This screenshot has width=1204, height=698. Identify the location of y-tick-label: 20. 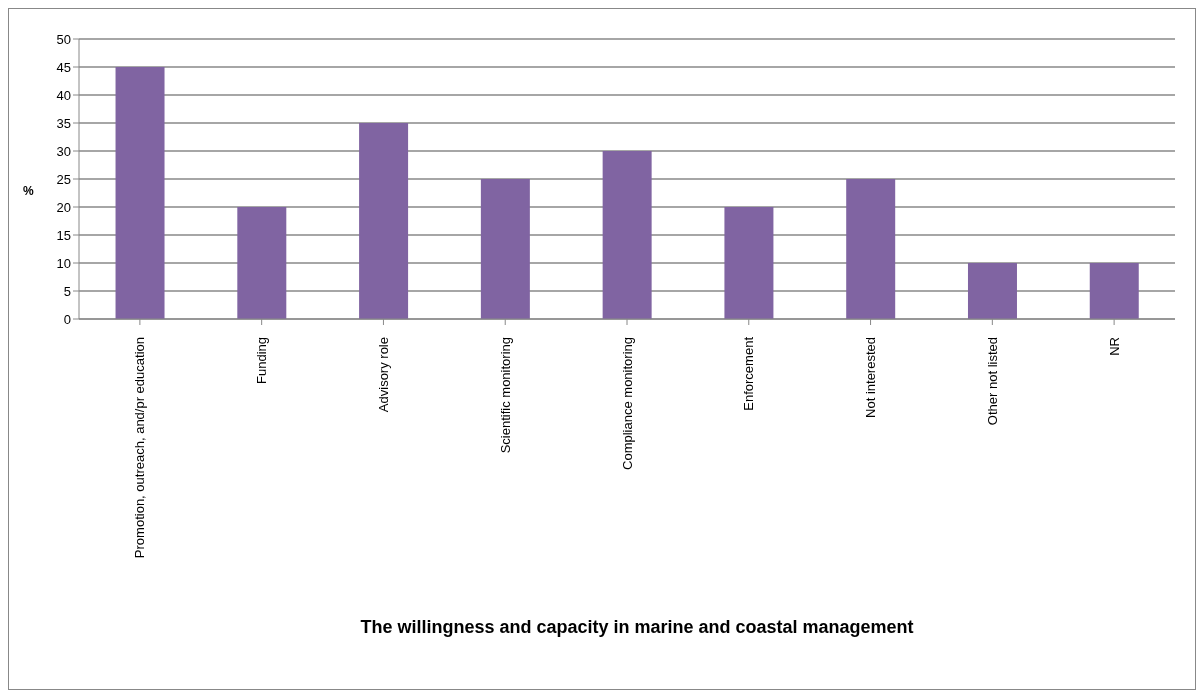
(63, 207).